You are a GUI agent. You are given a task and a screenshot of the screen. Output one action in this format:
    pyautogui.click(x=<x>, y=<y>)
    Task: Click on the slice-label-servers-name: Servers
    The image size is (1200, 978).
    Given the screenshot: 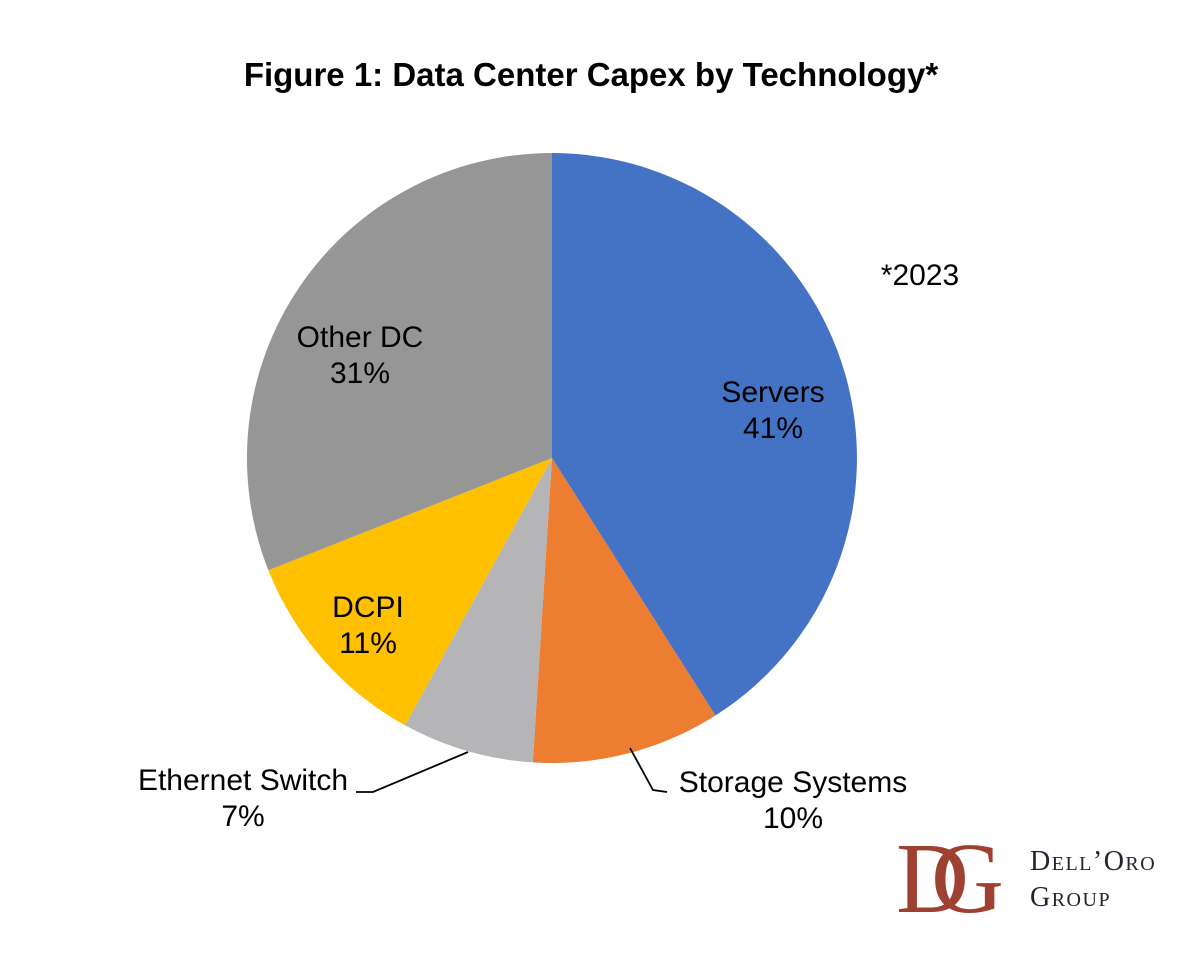 What is the action you would take?
    pyautogui.click(x=773, y=392)
    